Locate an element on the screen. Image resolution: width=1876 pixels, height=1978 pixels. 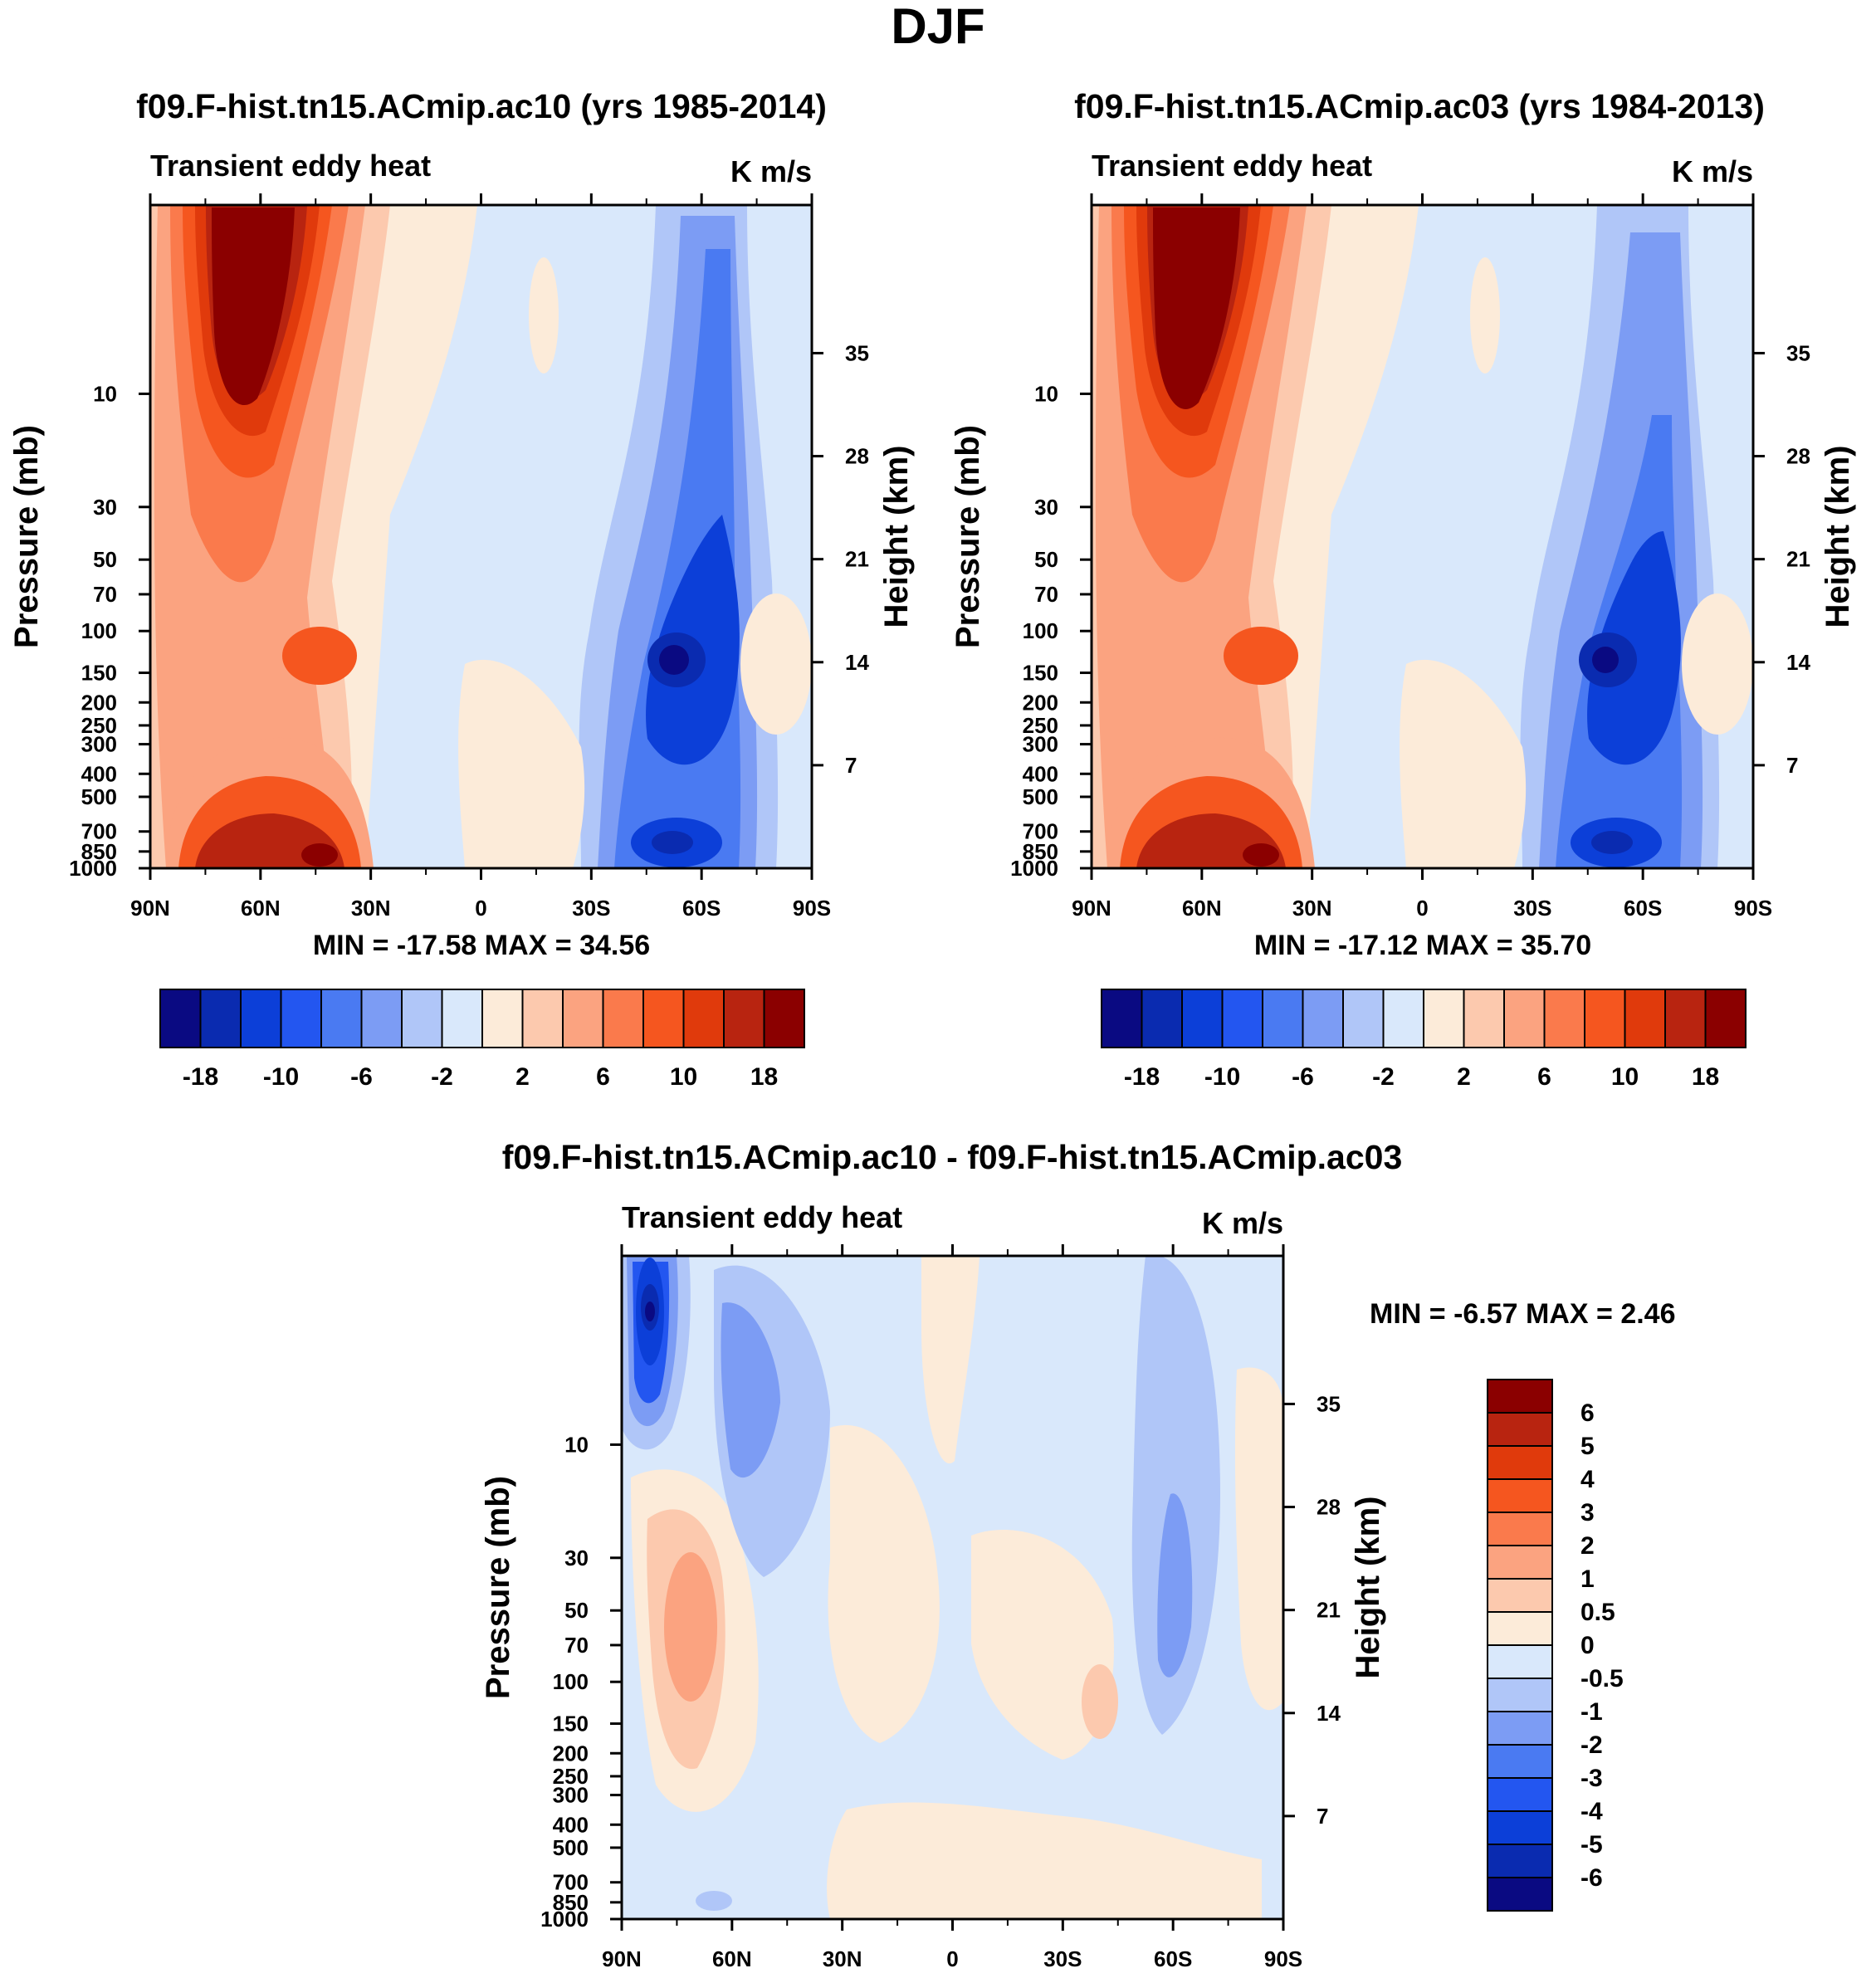
y2-tick-label: 14 is located at coordinates (1329, 1713).